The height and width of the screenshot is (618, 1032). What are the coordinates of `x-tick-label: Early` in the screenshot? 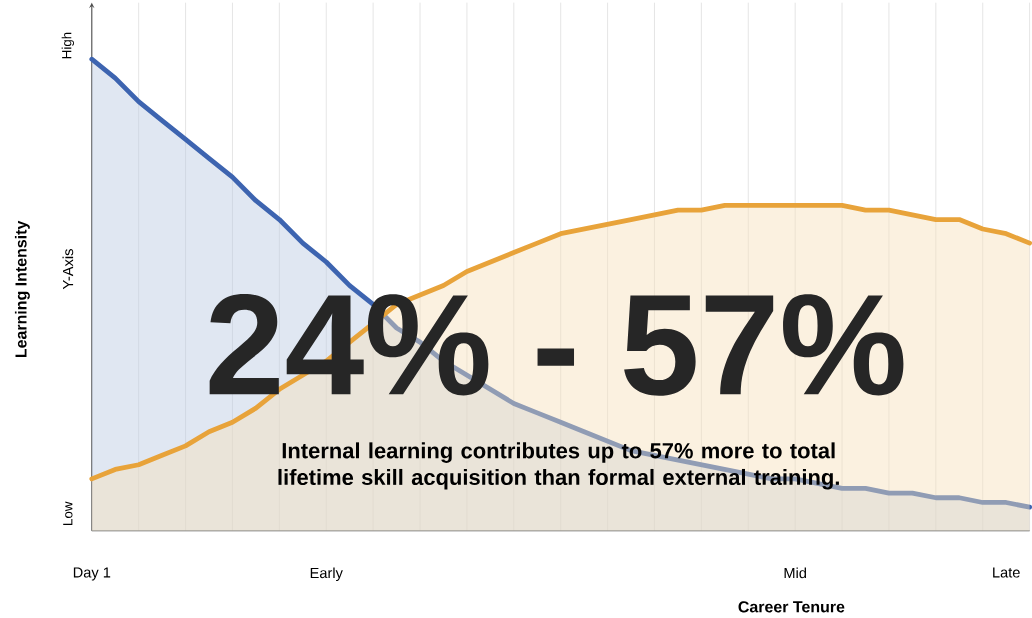 It's located at (326, 574).